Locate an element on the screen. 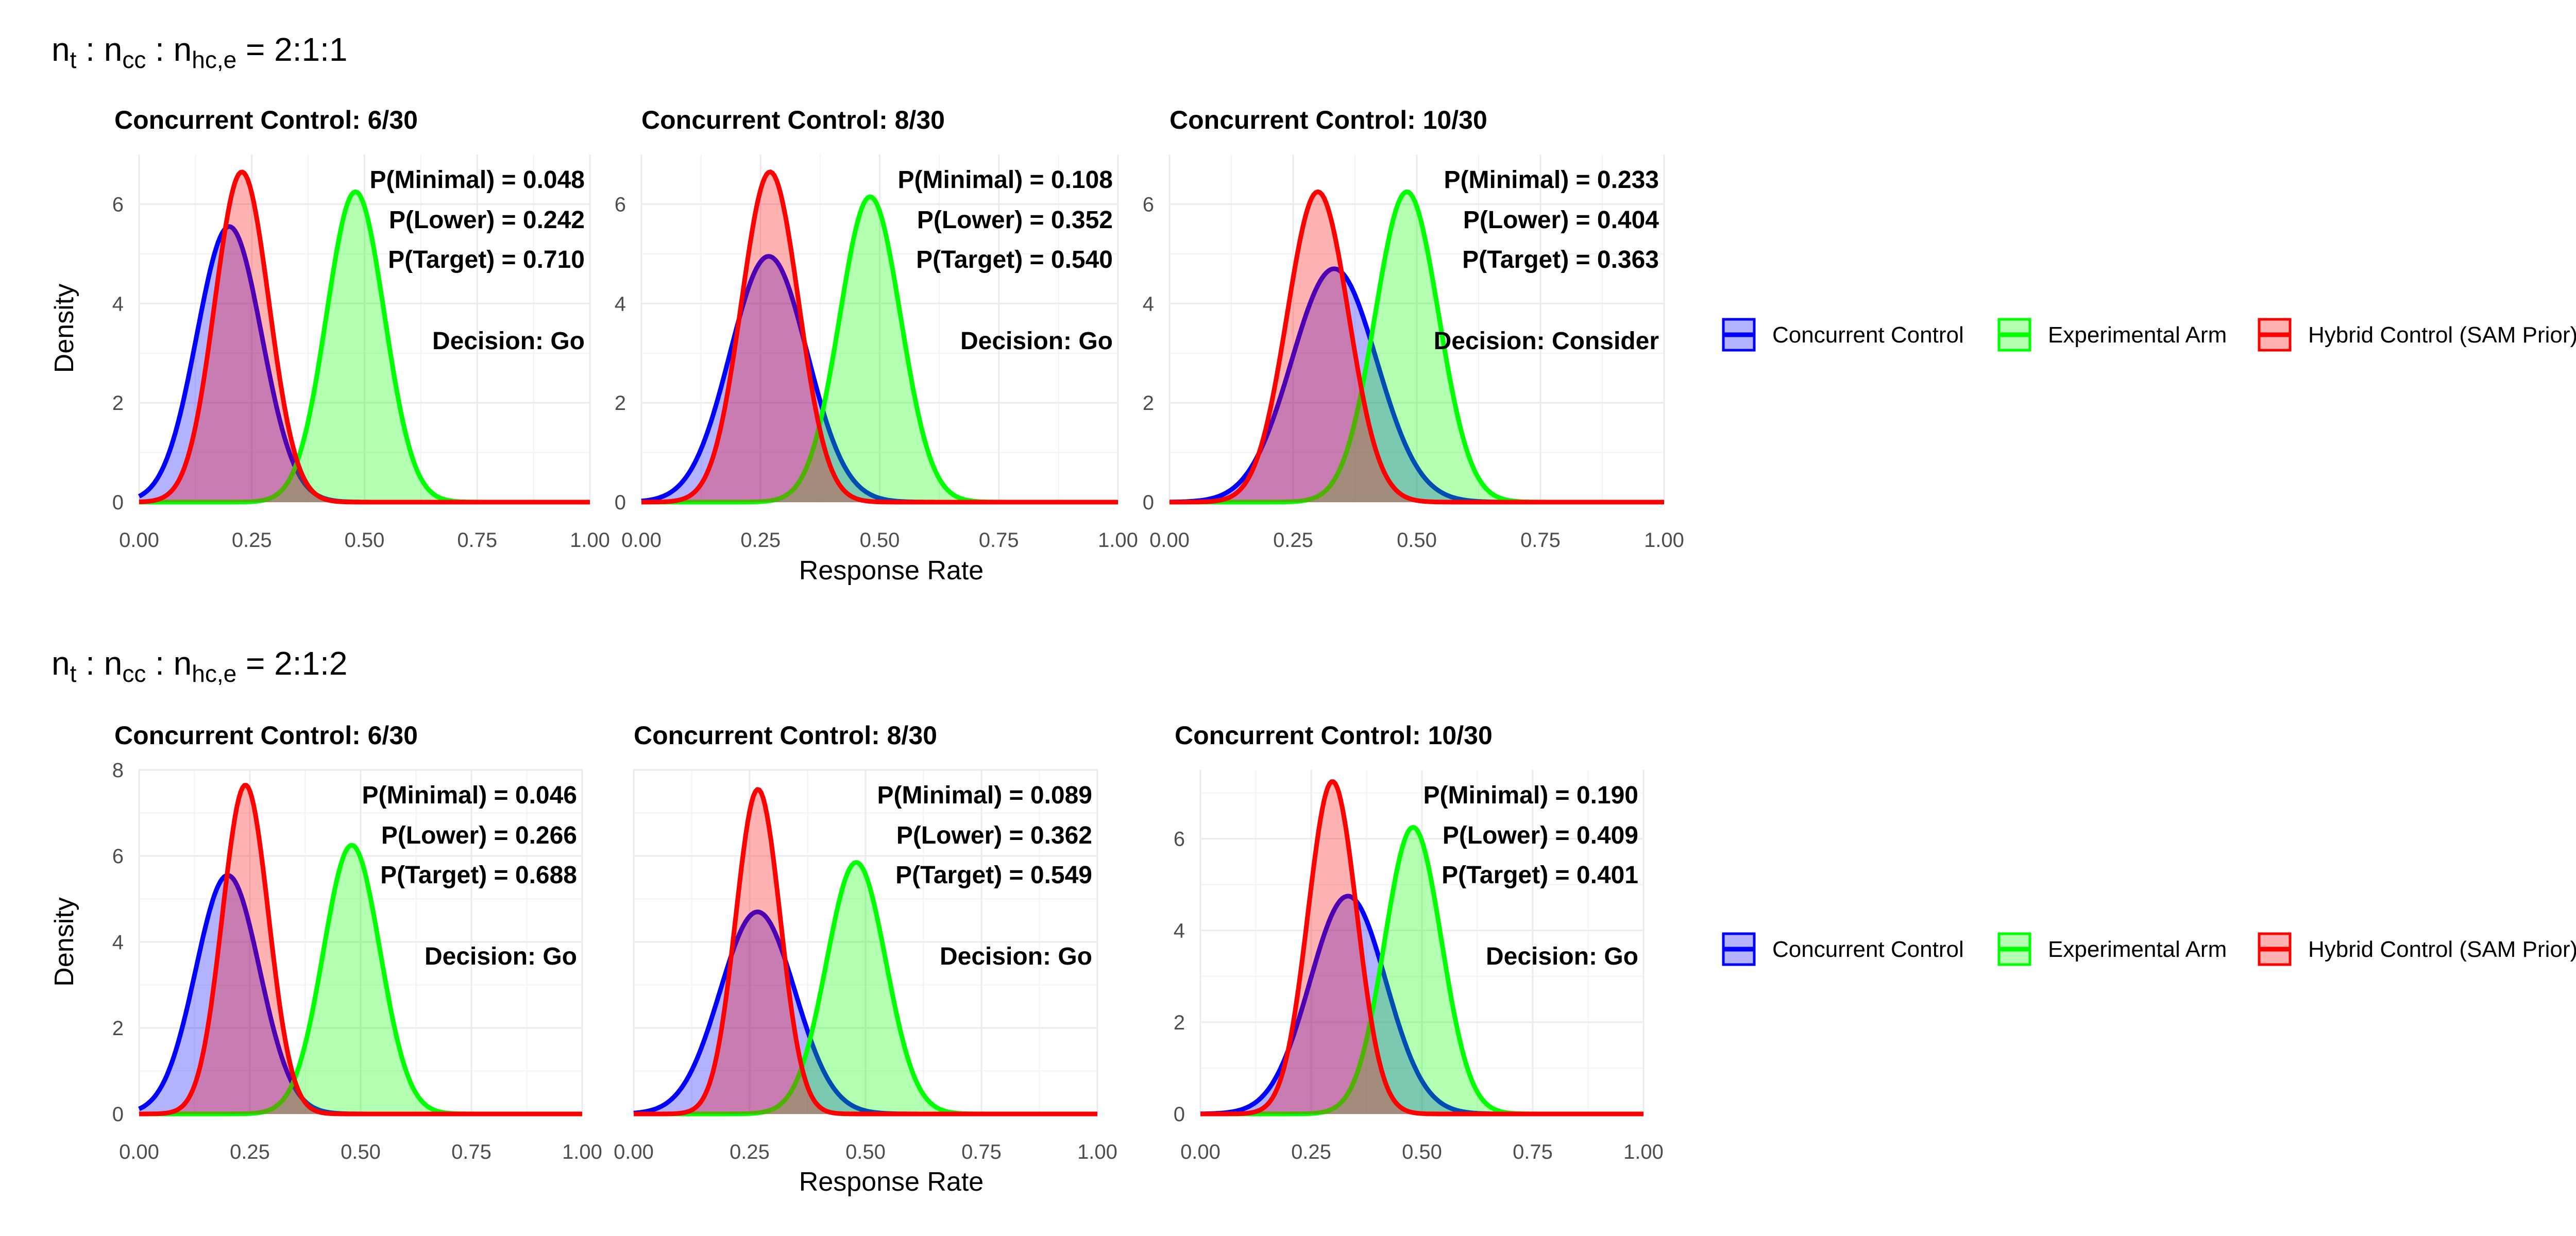 The width and height of the screenshot is (2576, 1236). row-title-subscript: hc,e is located at coordinates (214, 673).